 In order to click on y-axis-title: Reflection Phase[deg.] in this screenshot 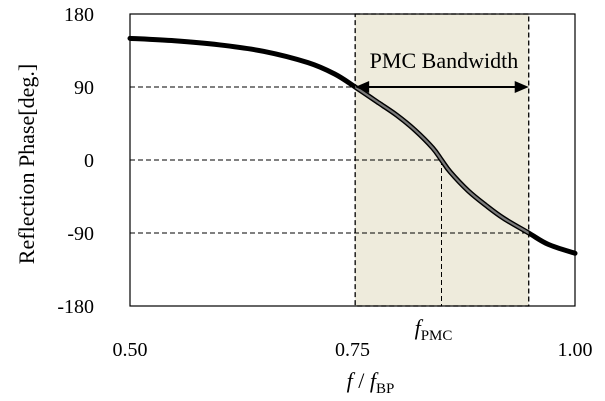, I will do `click(26, 164)`.